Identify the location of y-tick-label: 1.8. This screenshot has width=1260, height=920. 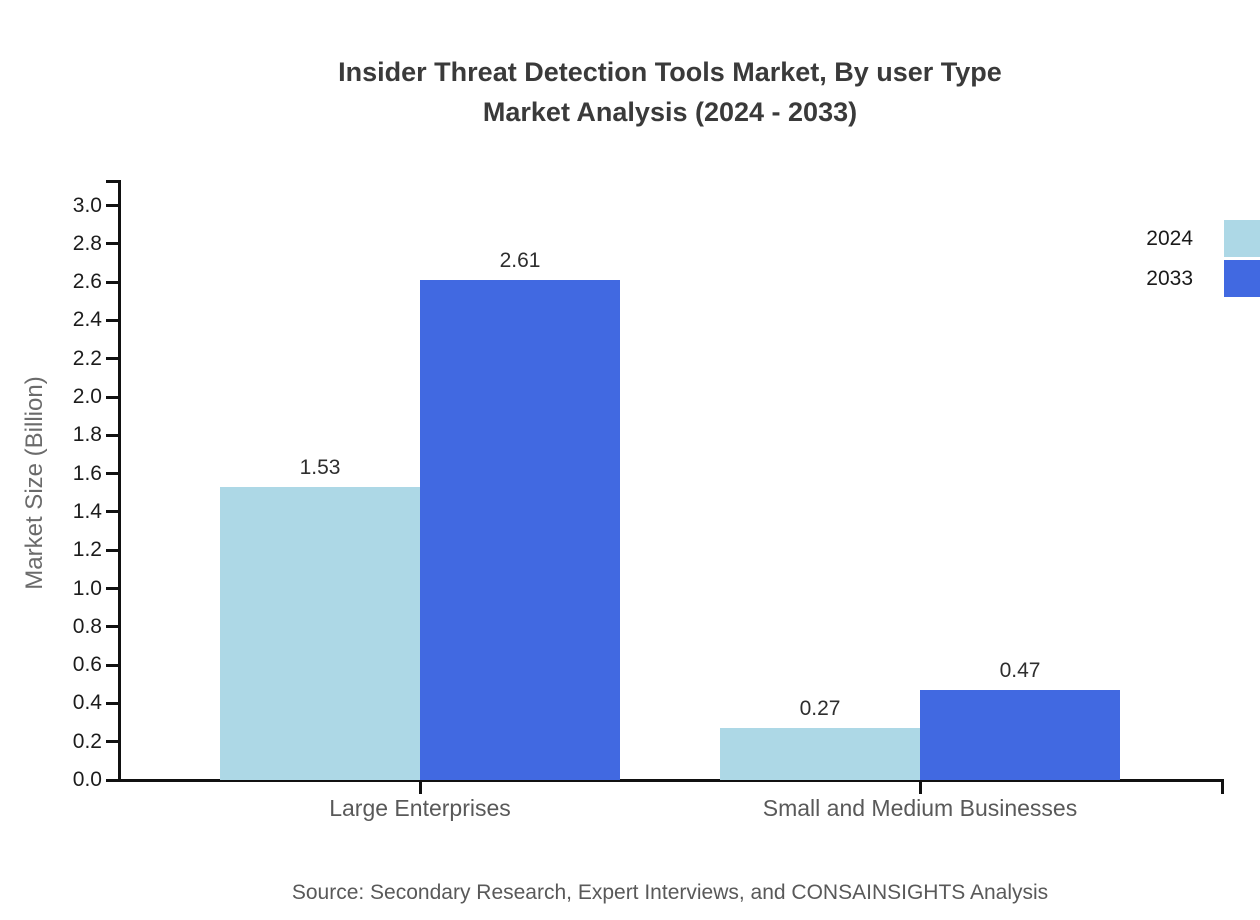
(87, 435).